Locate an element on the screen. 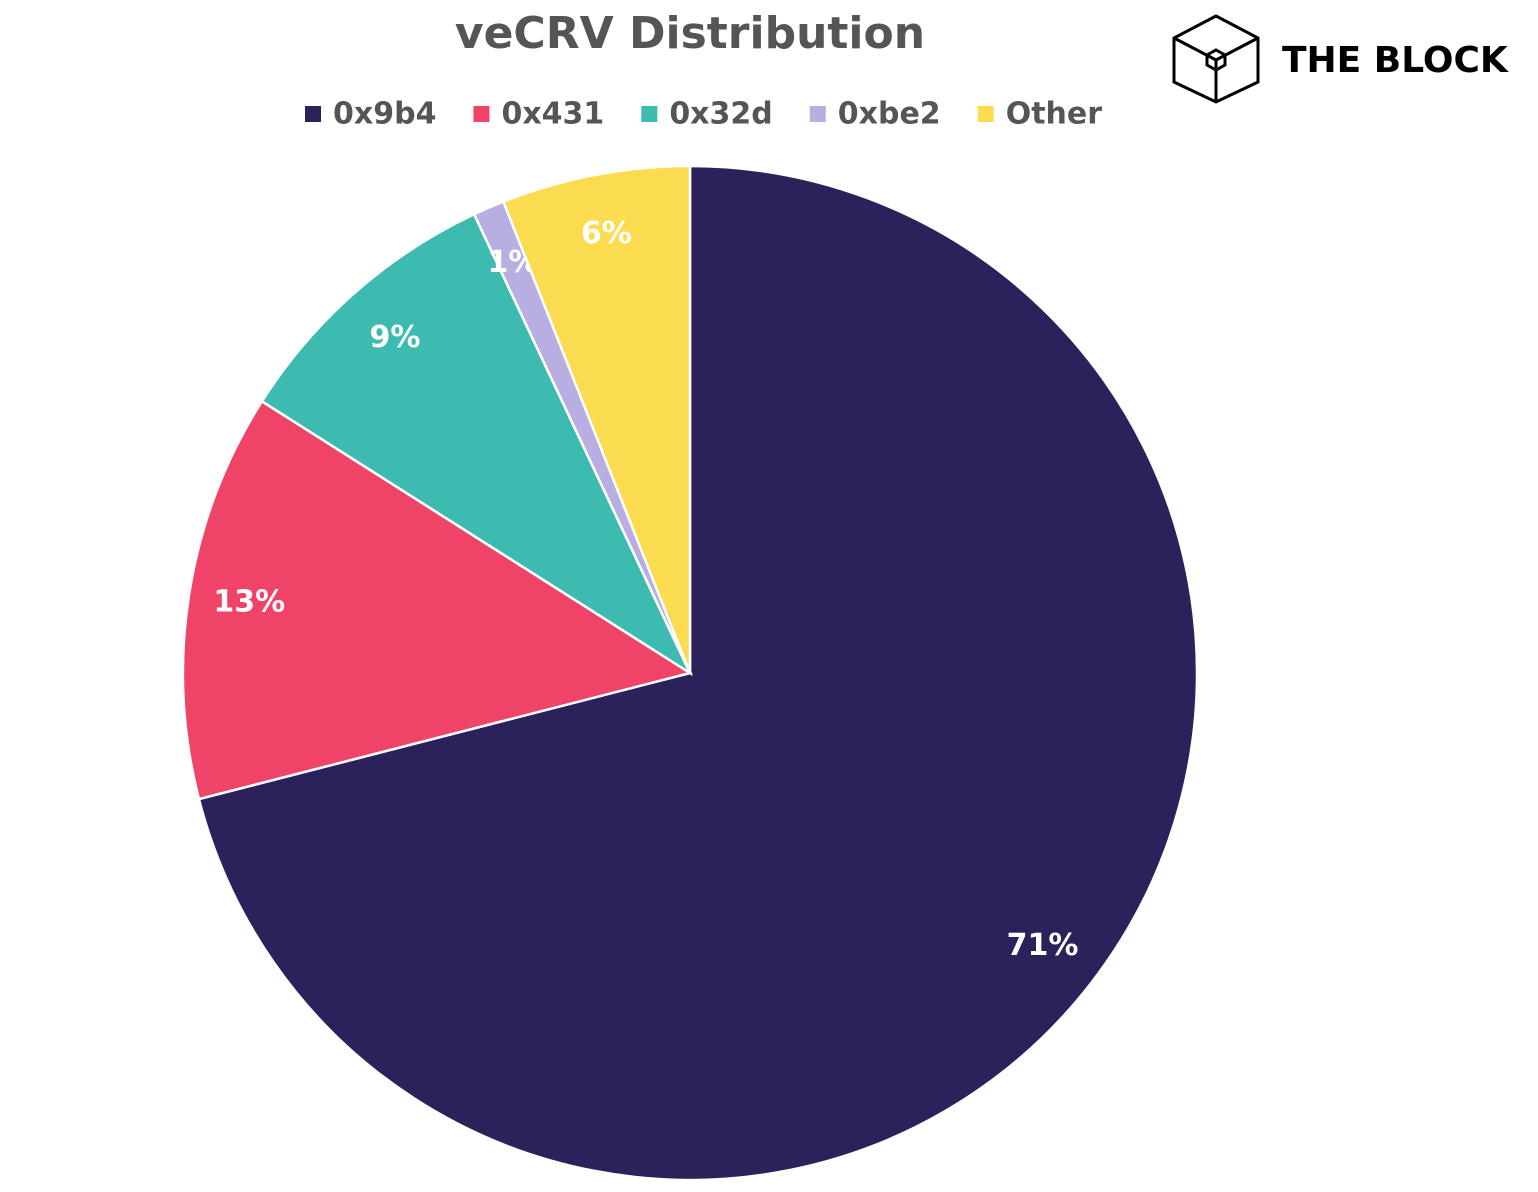  legend-label: 0xbe2 is located at coordinates (889, 114).